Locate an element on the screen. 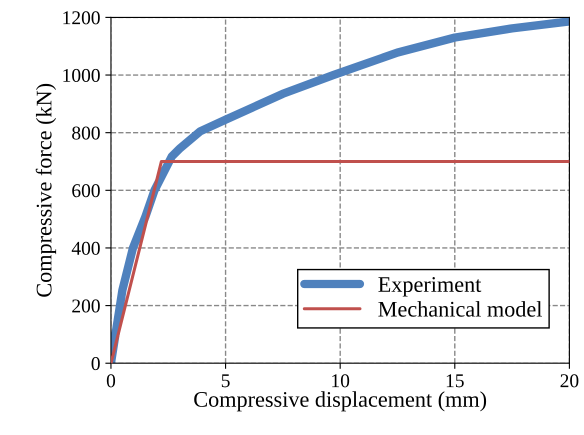  x-tick-label: 0 is located at coordinates (111, 381).